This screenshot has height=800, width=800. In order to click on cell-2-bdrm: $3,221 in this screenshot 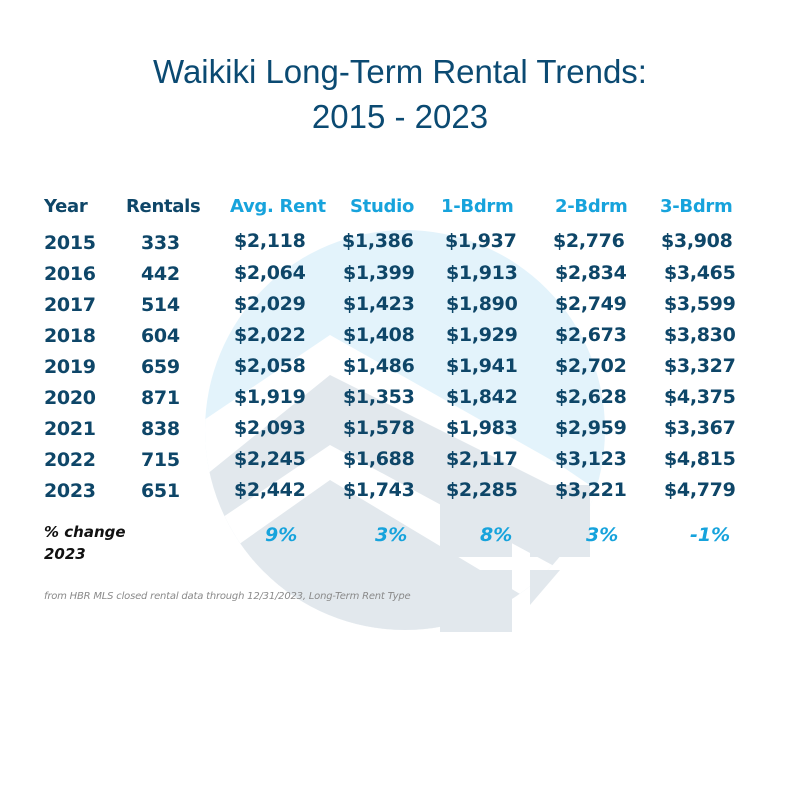, I will do `click(591, 490)`.